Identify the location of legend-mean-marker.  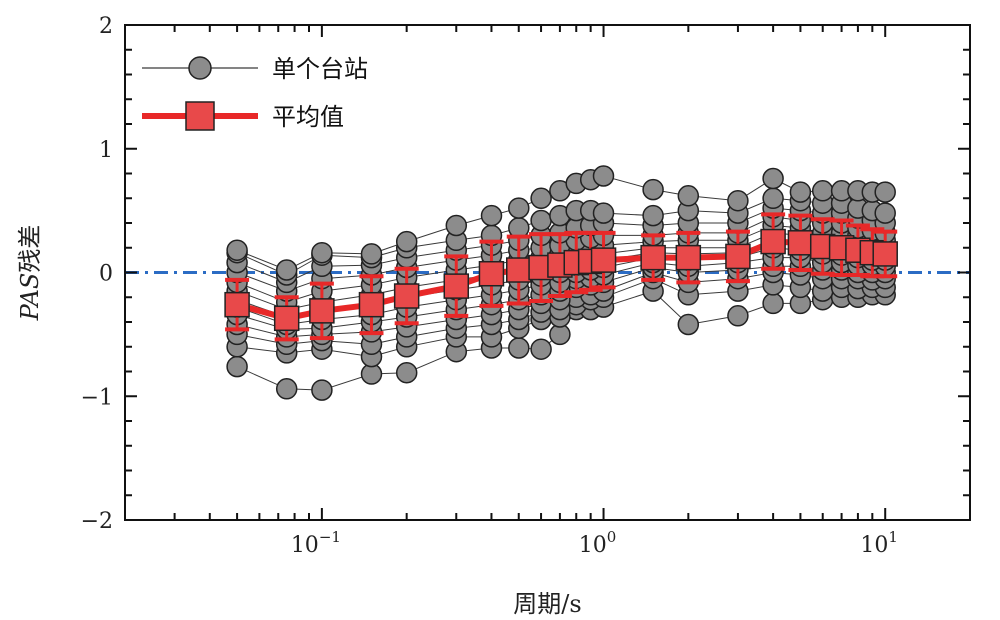
(200, 116).